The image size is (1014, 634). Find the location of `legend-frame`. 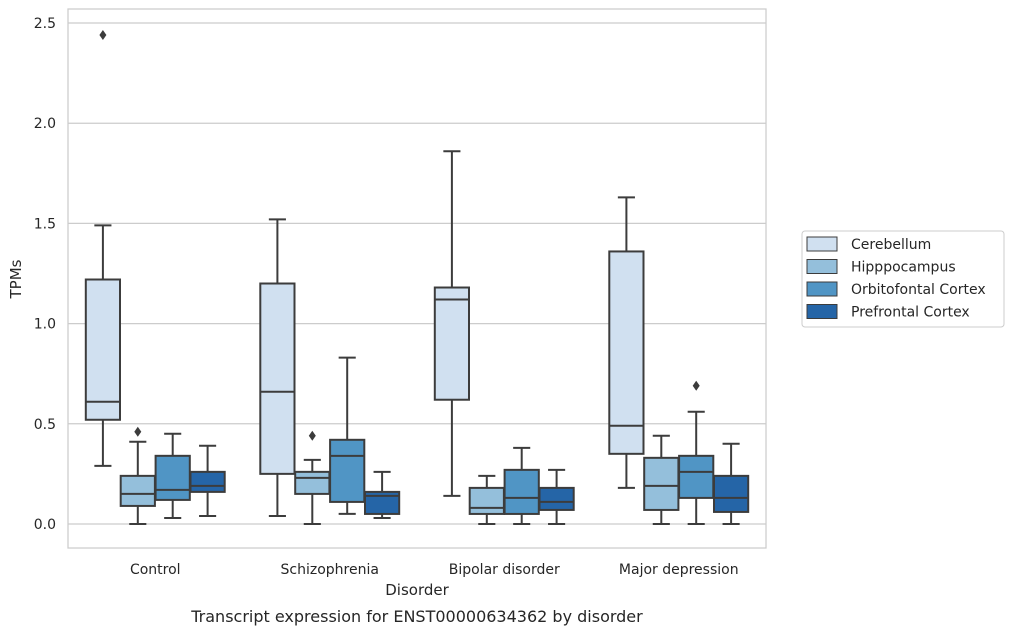

legend-frame is located at coordinates (903, 279).